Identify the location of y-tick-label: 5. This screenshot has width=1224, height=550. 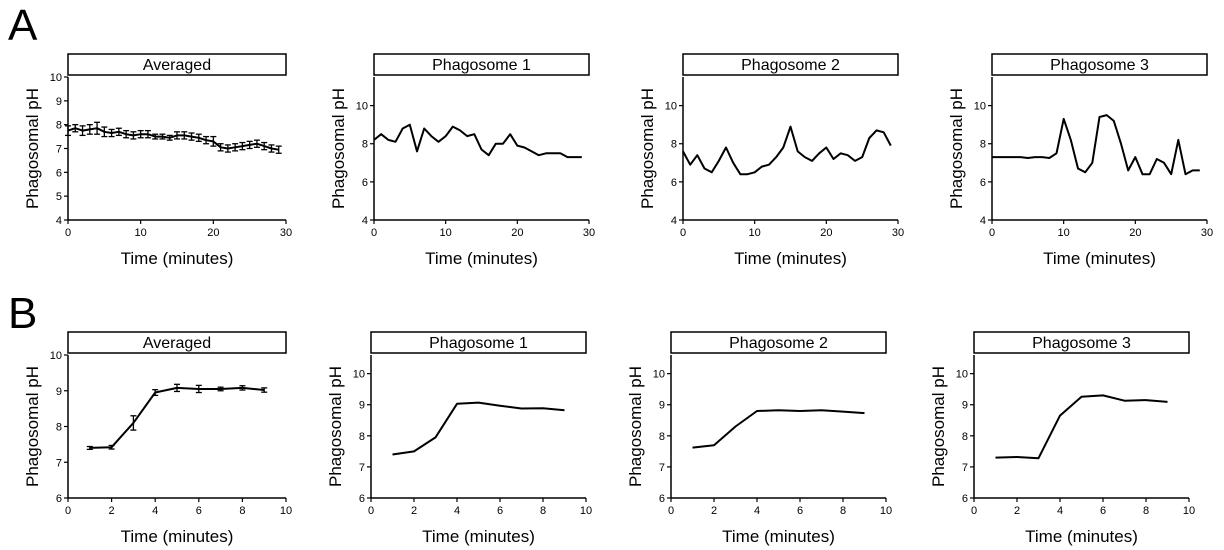
(59, 197).